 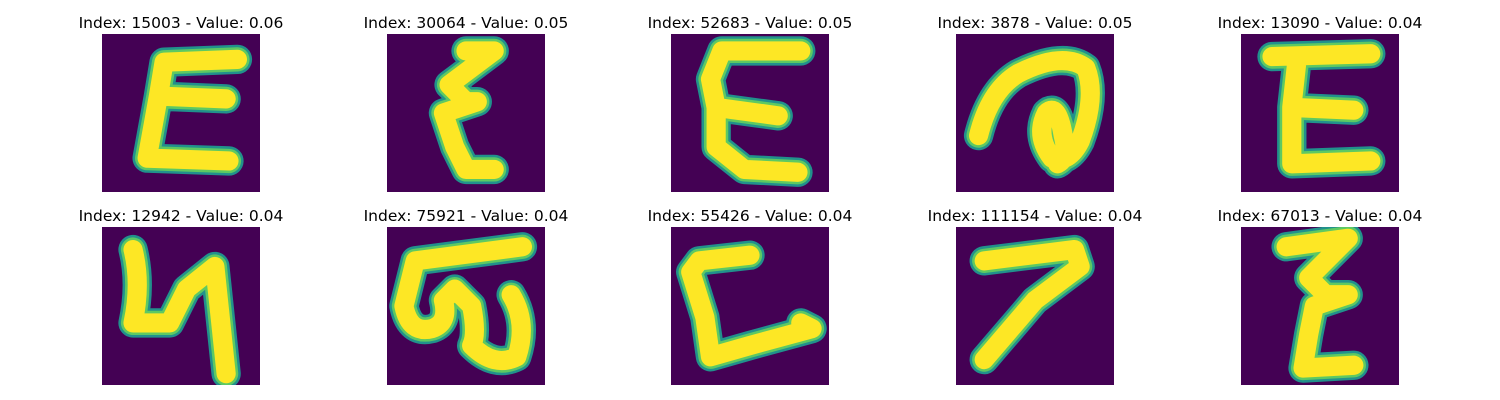 I want to click on sample-panel-10: Index: 67013 - Value: 0.04, so click(x=1320, y=295).